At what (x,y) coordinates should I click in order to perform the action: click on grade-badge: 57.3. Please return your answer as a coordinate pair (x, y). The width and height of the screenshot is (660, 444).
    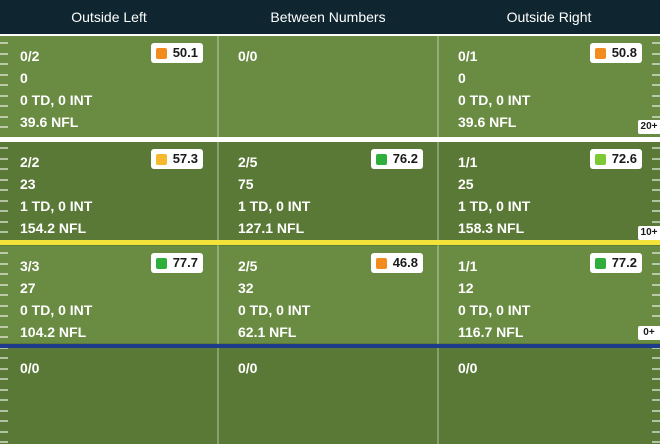
    Looking at the image, I should click on (176, 159).